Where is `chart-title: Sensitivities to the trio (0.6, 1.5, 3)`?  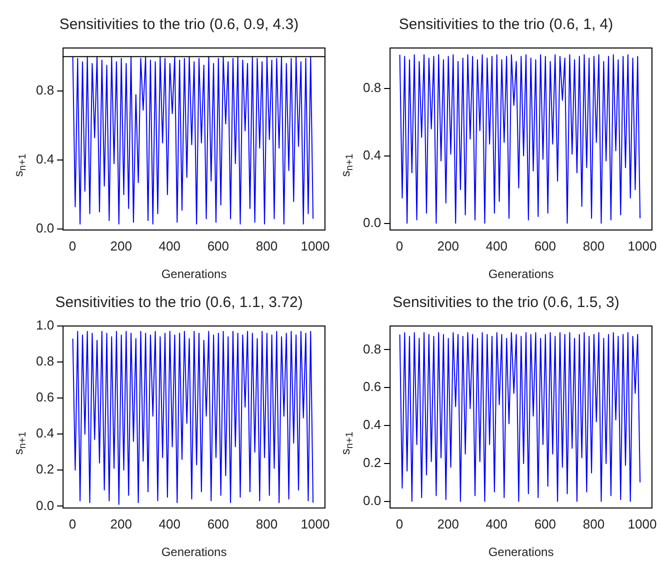
chart-title: Sensitivities to the trio (0.6, 1.5, 3) is located at coordinates (506, 303).